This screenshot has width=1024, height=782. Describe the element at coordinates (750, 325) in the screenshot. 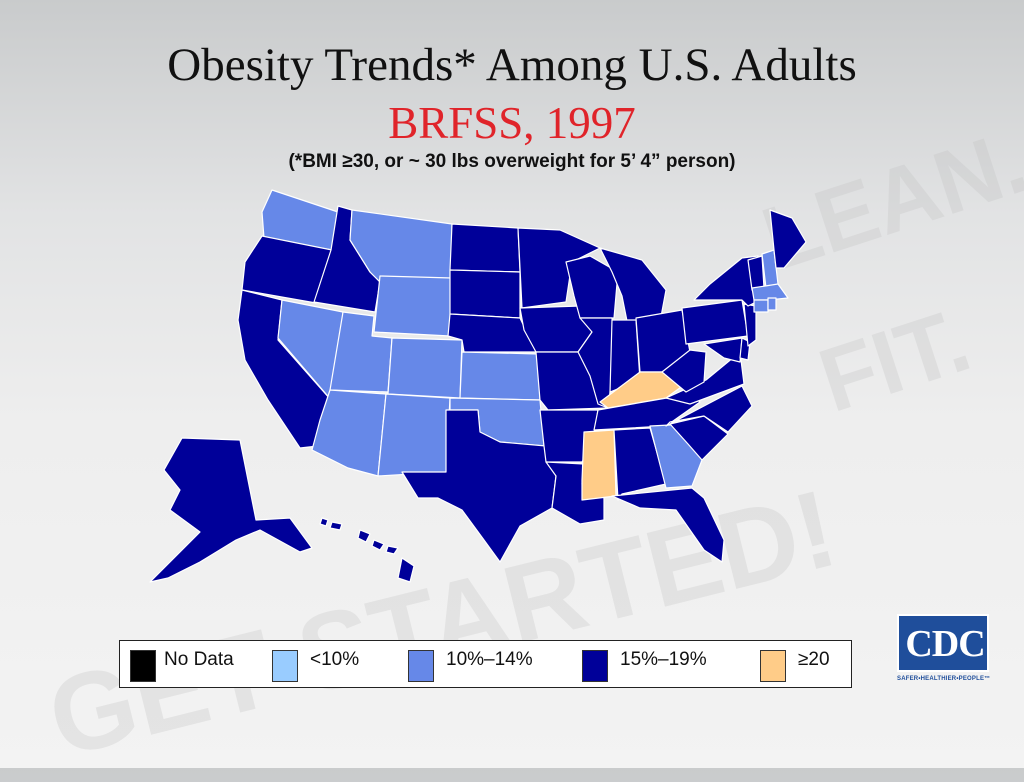

I see `state-nj` at that location.